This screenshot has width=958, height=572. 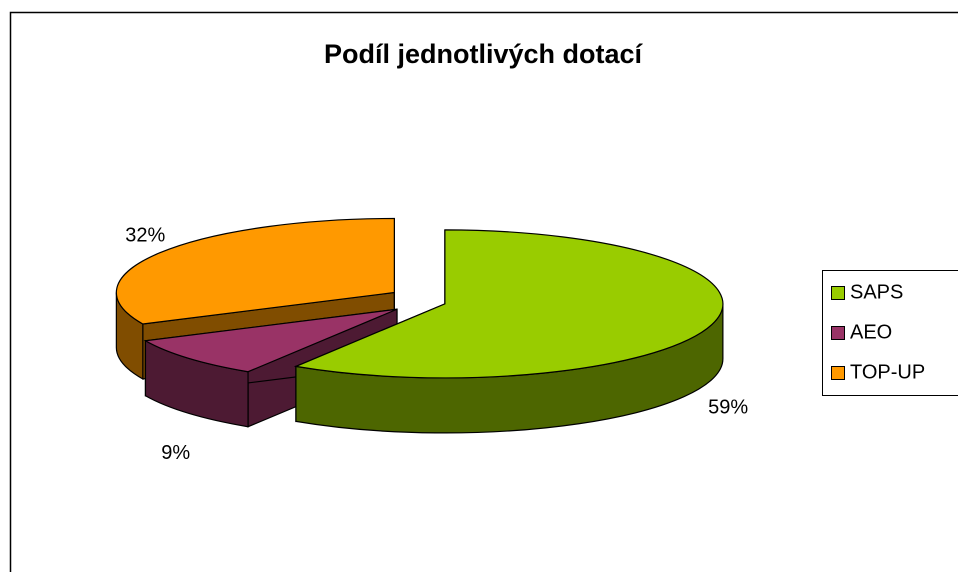 I want to click on legend-label: SAPS, so click(x=876, y=292).